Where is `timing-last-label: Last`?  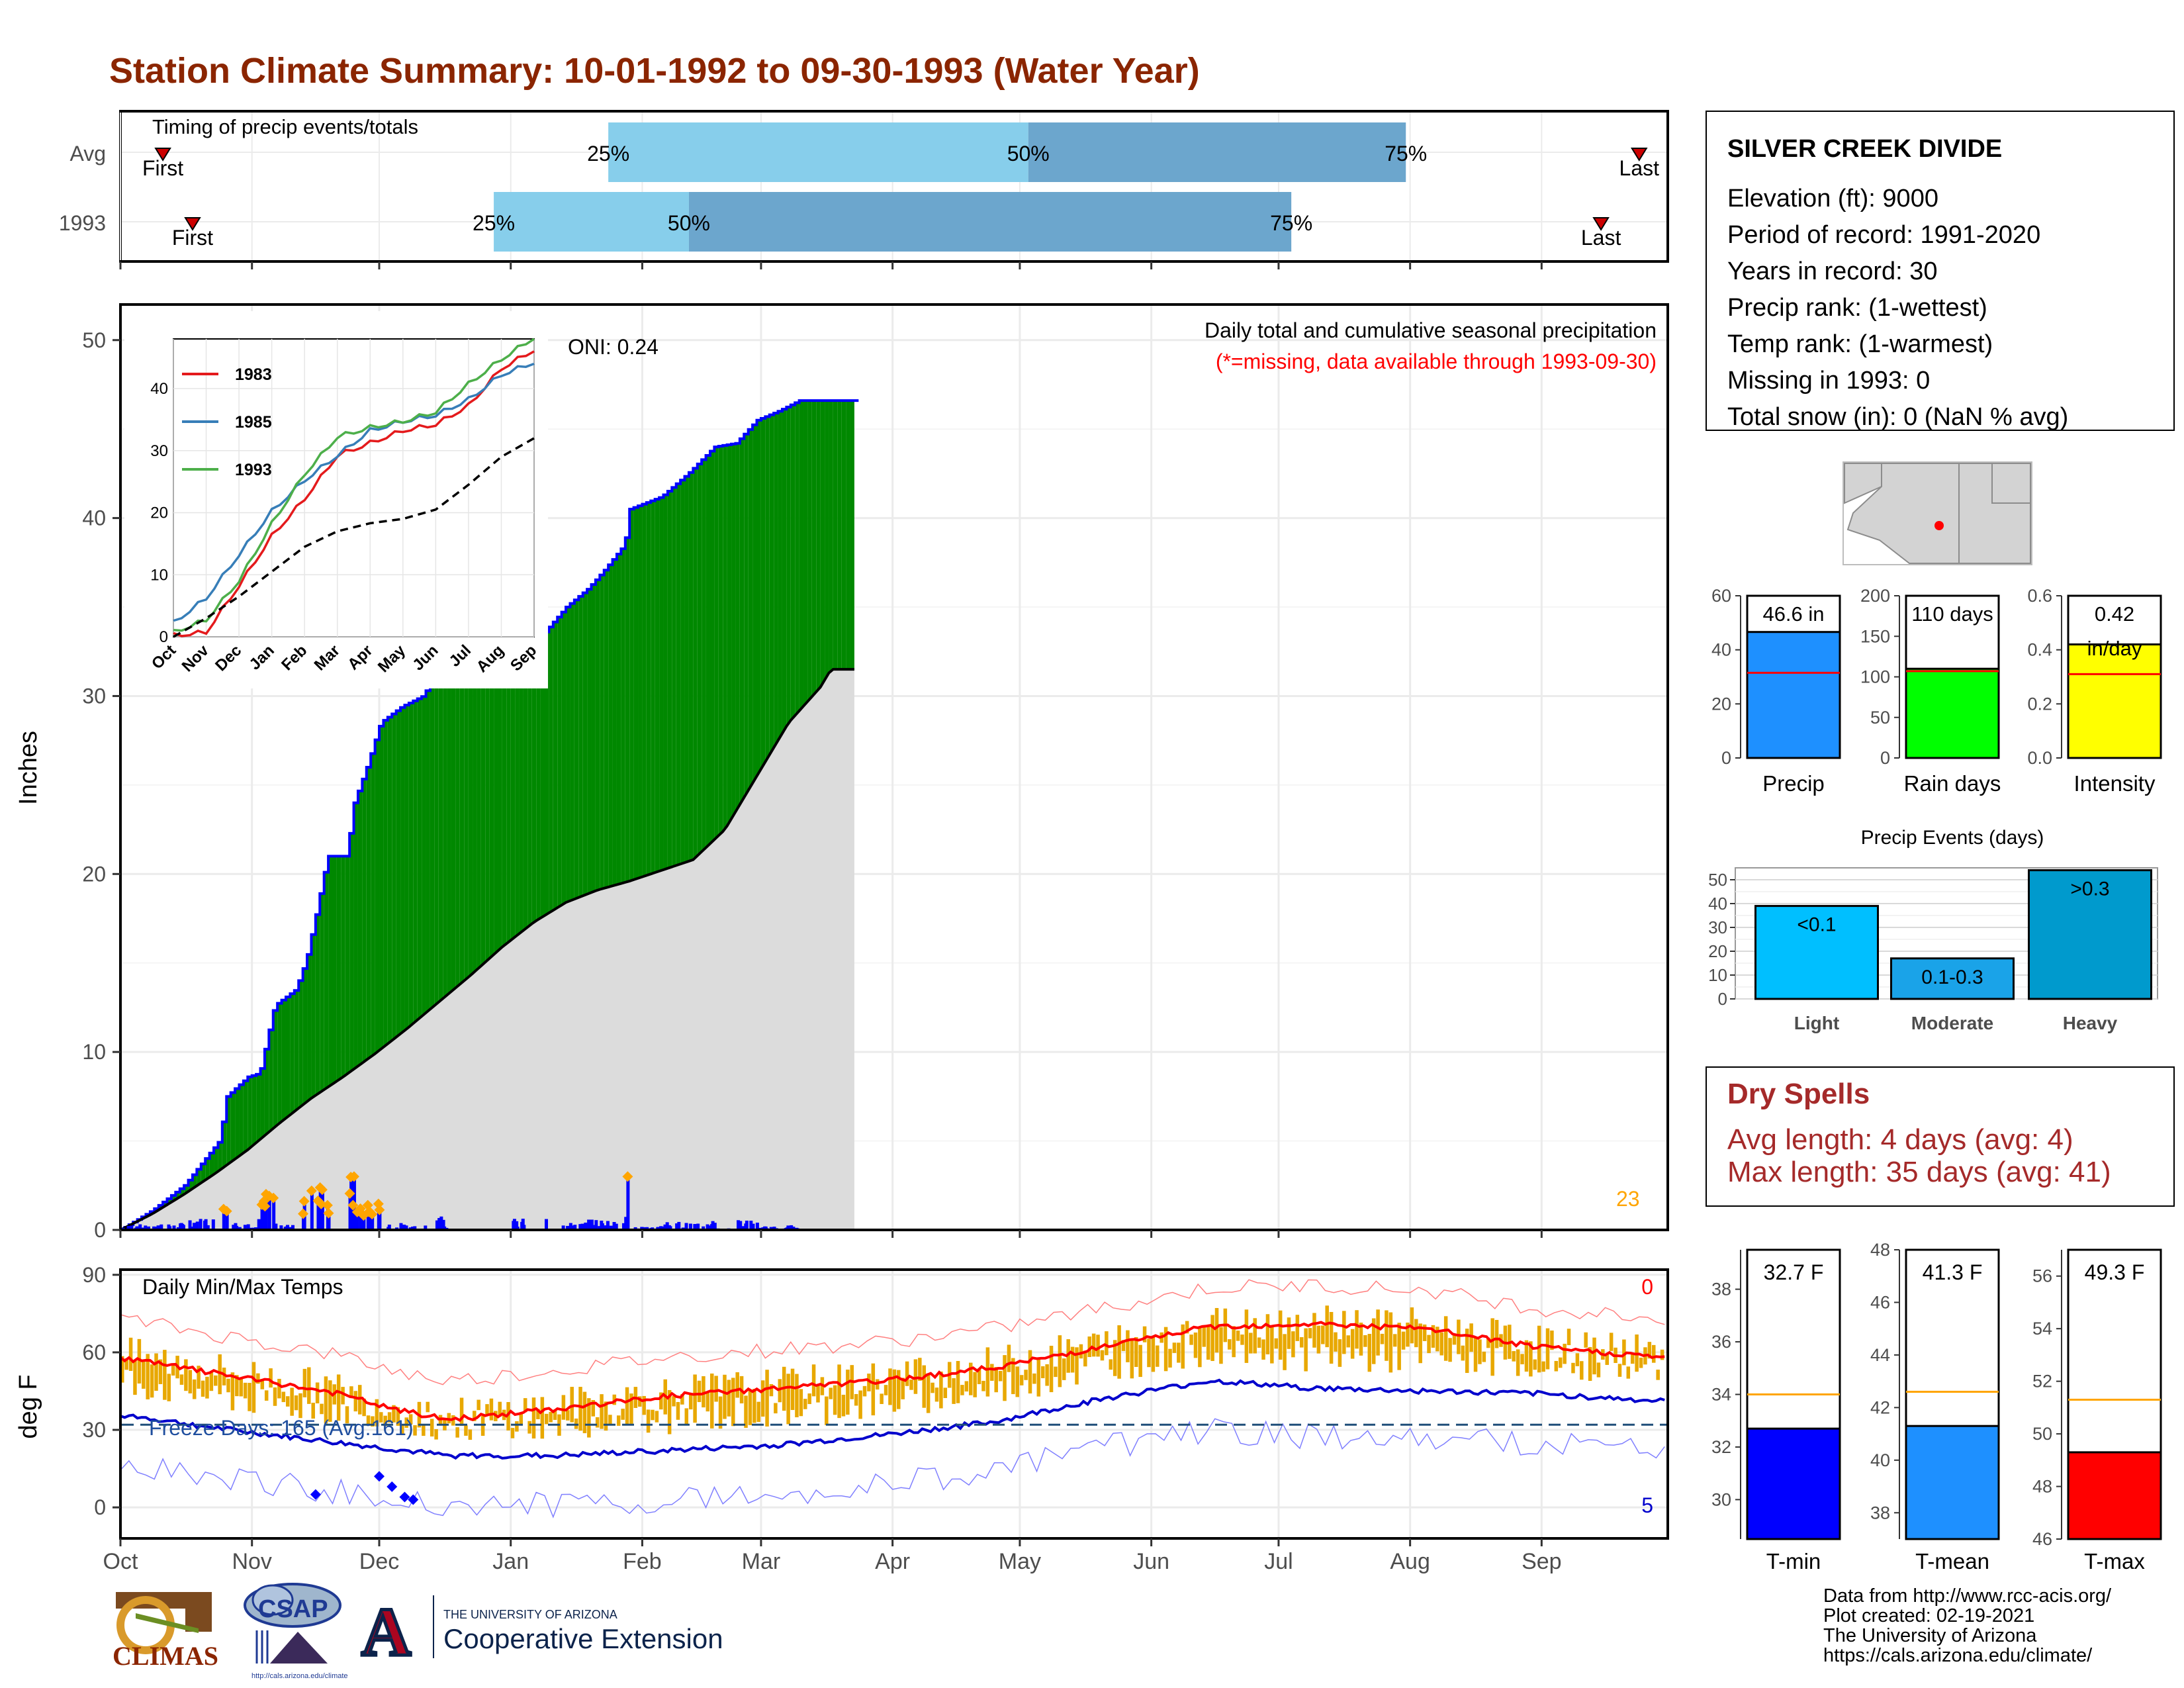 timing-last-label: Last is located at coordinates (1639, 168).